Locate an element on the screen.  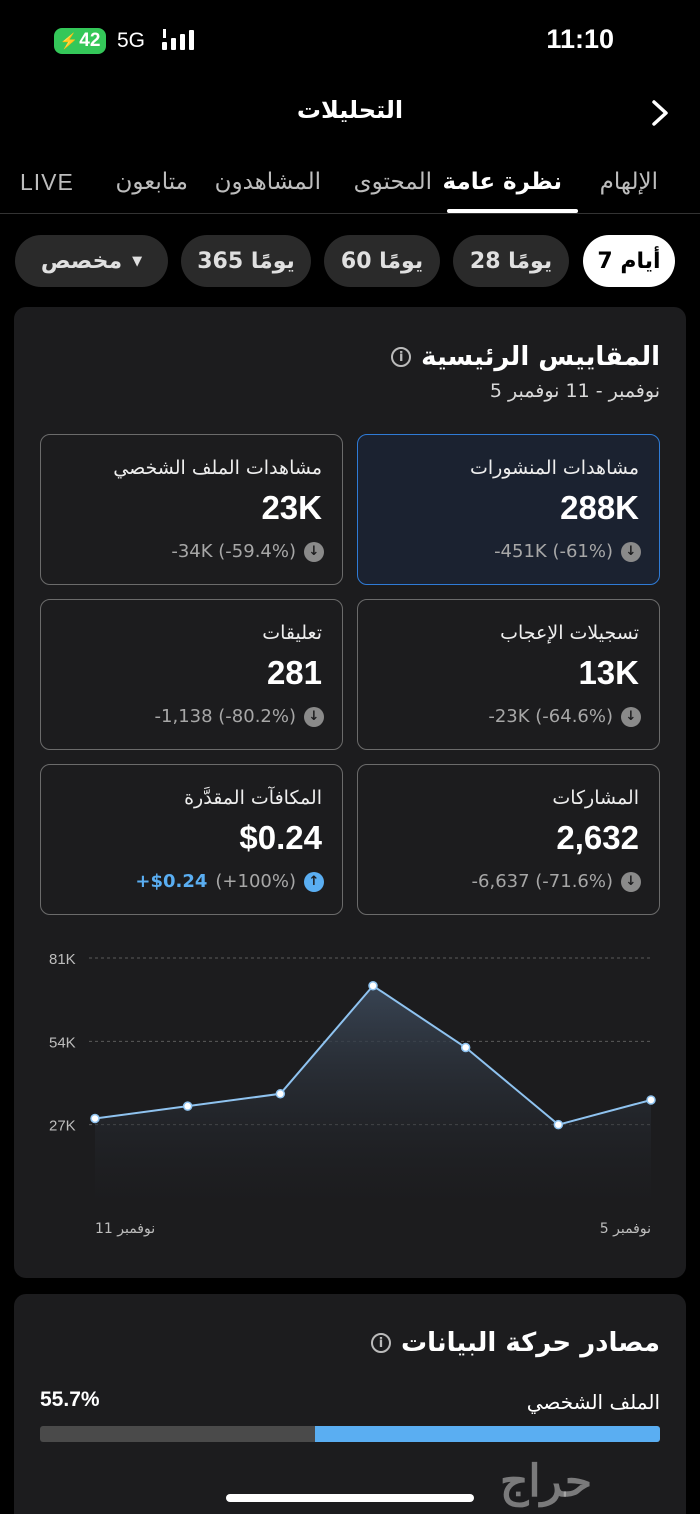
metric-label: تسجيلات الإعجاب is located at coordinates (569, 633).